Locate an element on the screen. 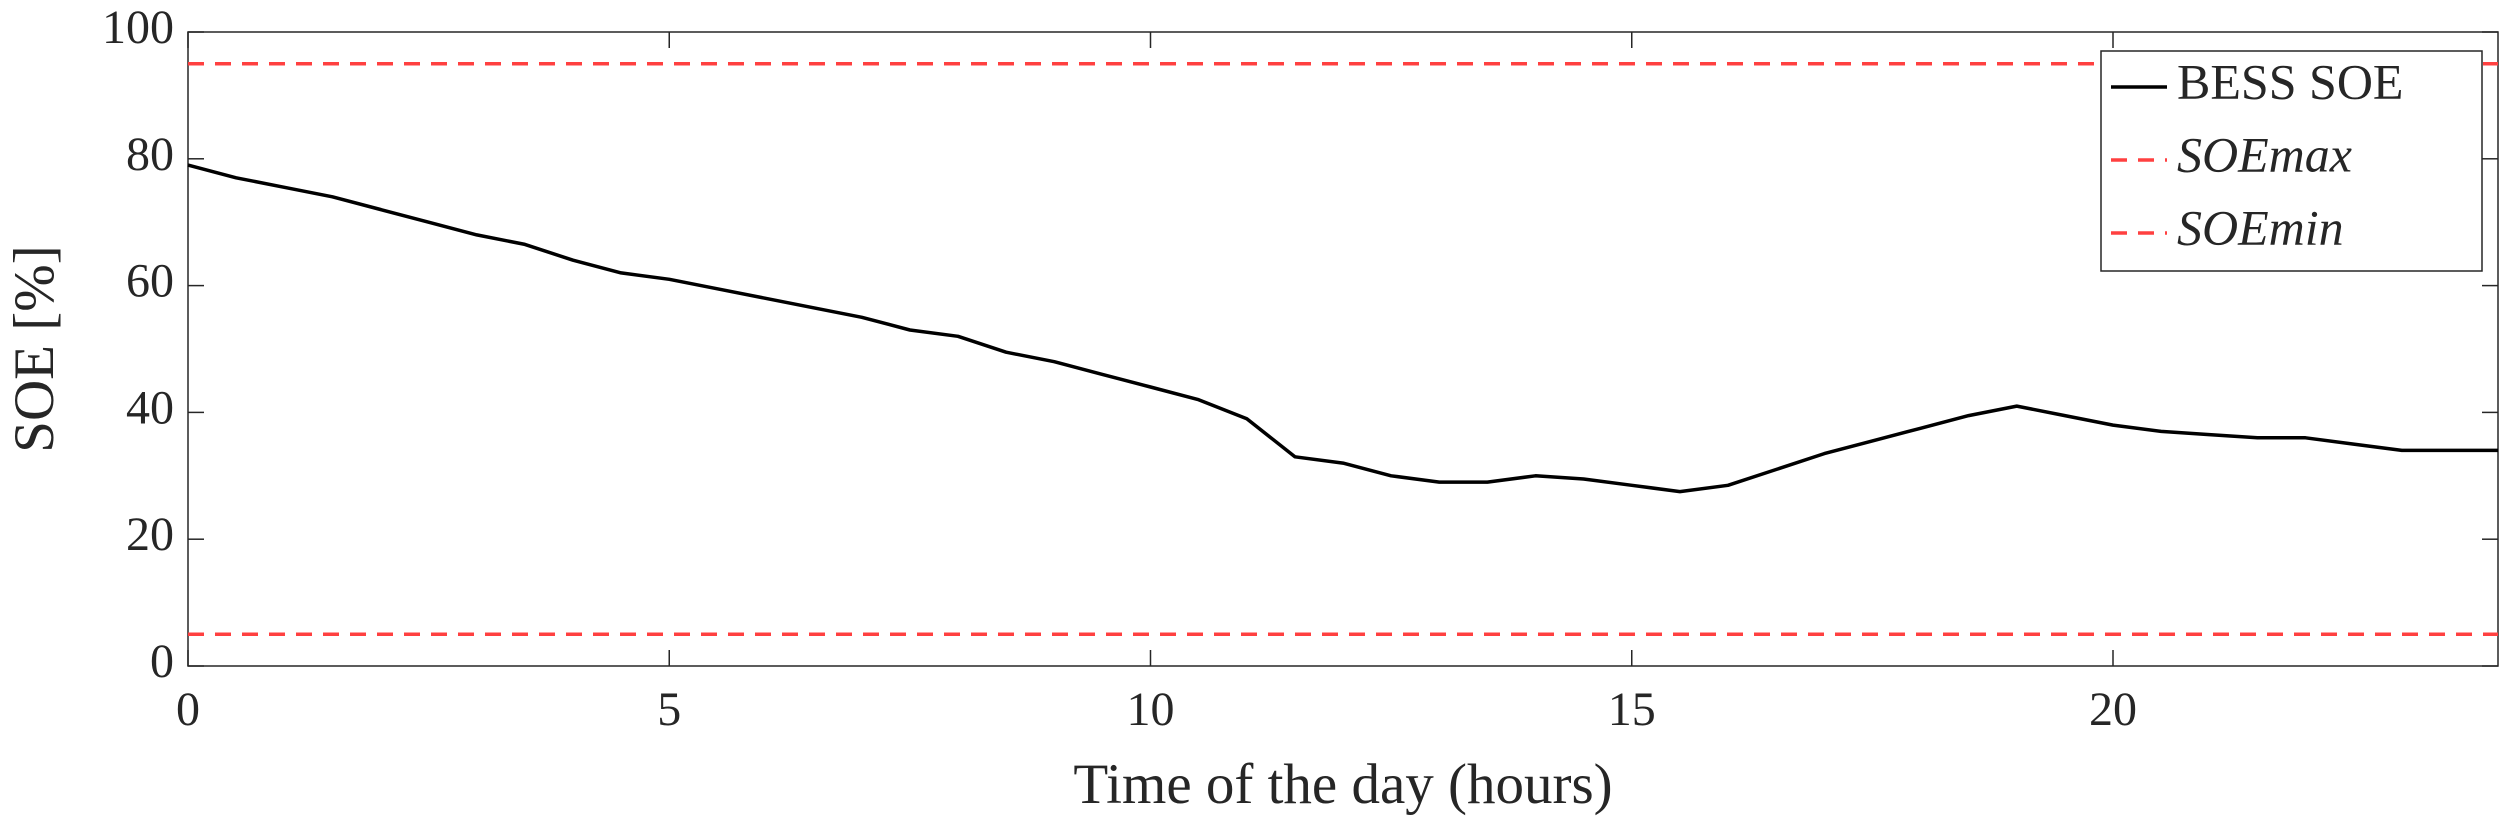 The height and width of the screenshot is (833, 2500). x-axis-label: Time of the day (hours) is located at coordinates (1342, 784).